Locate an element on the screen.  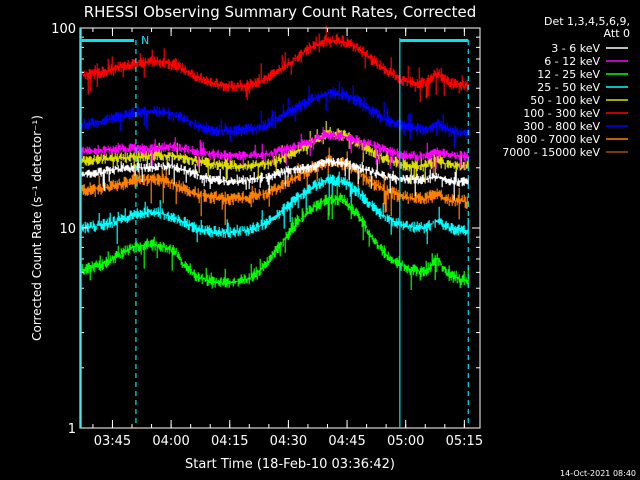
legend-entry-label: 800 - 7000 keV is located at coordinates (558, 139).